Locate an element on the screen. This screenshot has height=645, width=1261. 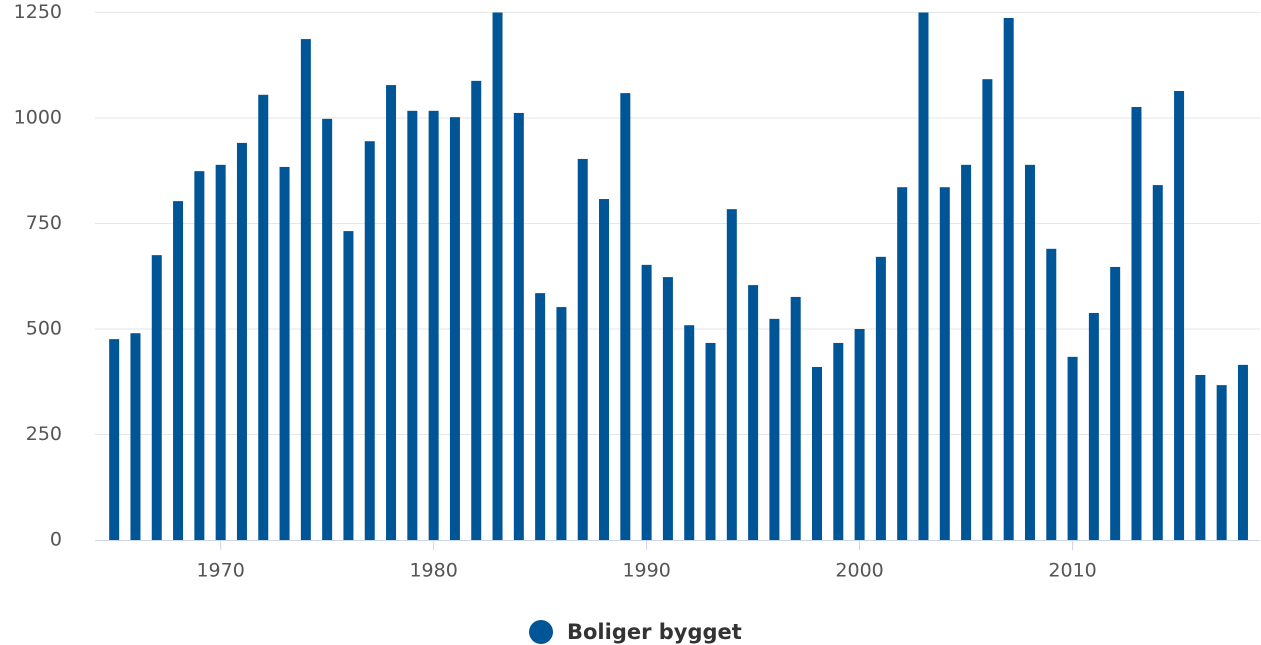
x-tick-label: 2010 is located at coordinates (1072, 571).